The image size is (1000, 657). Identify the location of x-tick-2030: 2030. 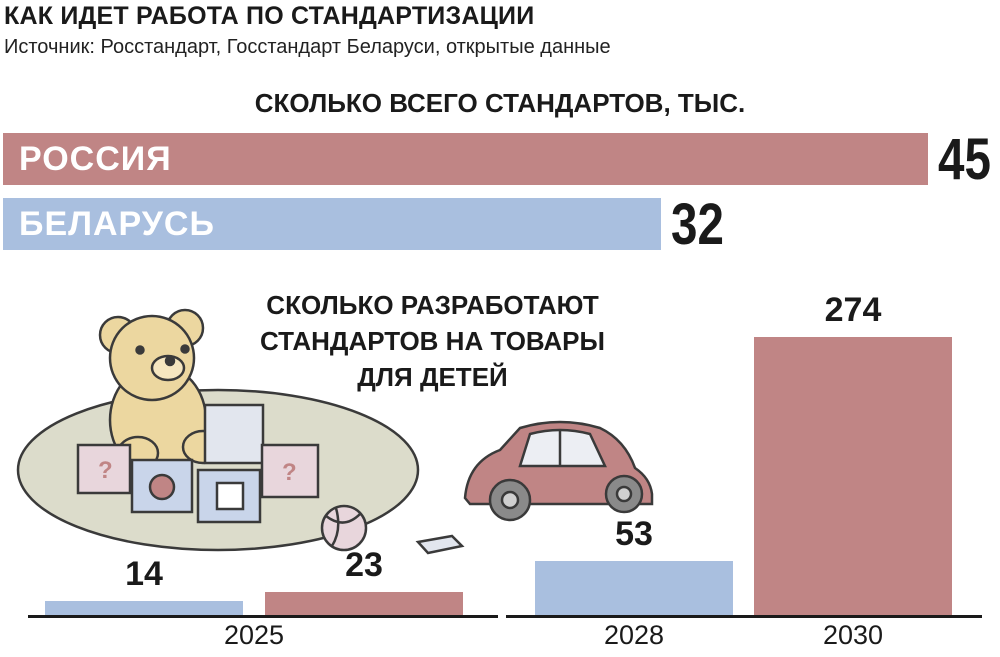
(853, 635).